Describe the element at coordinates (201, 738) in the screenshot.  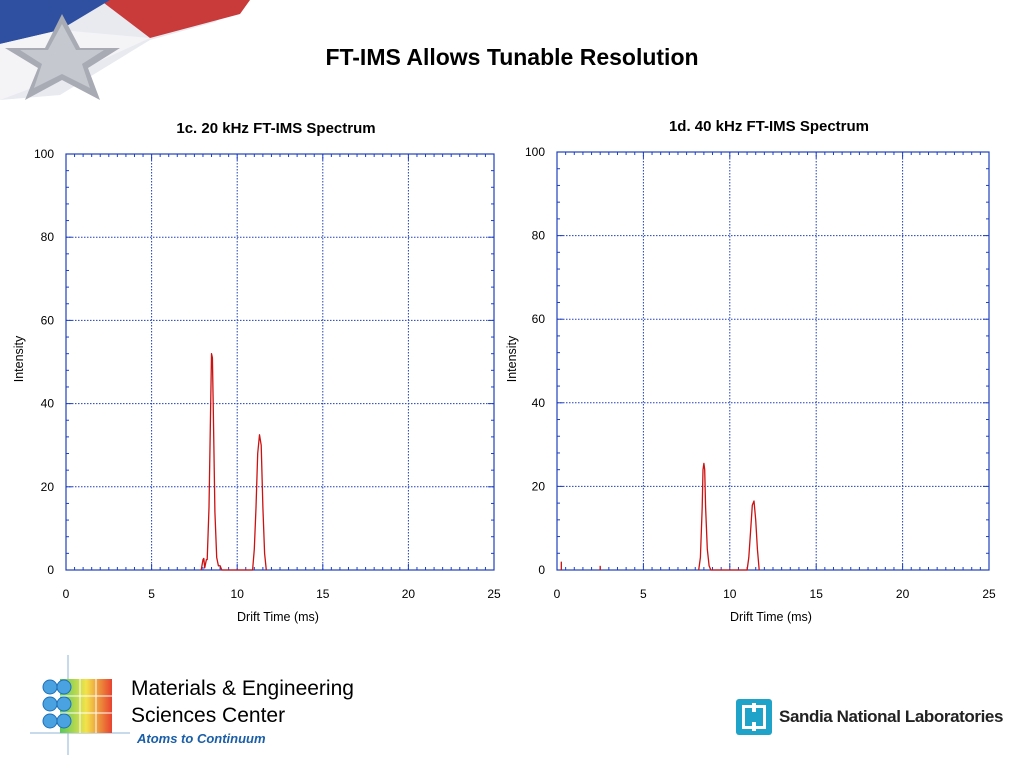
I see `org-tagline: Atoms to Continuum` at that location.